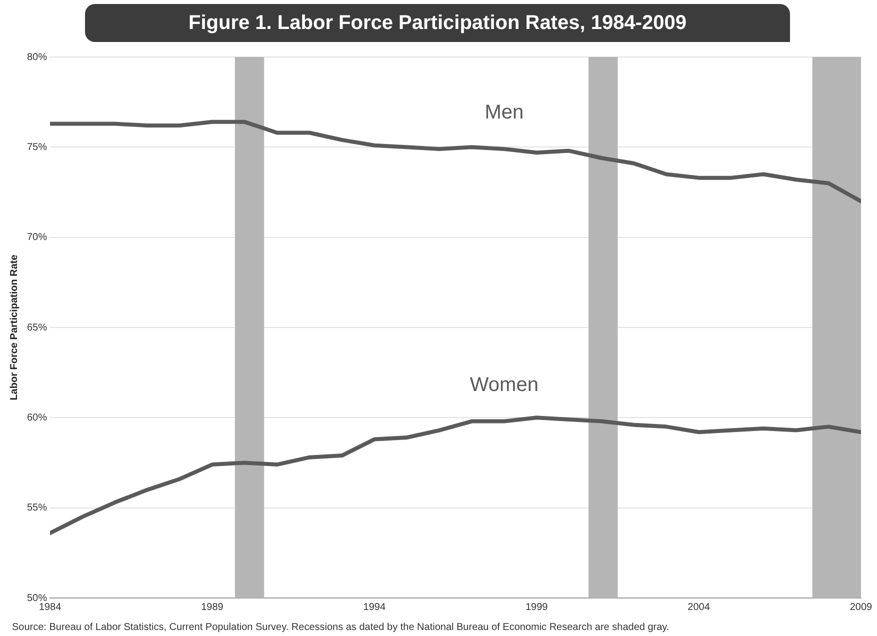 The image size is (877, 636). Describe the element at coordinates (212, 607) in the screenshot. I see `x-tick-label: 1989` at that location.